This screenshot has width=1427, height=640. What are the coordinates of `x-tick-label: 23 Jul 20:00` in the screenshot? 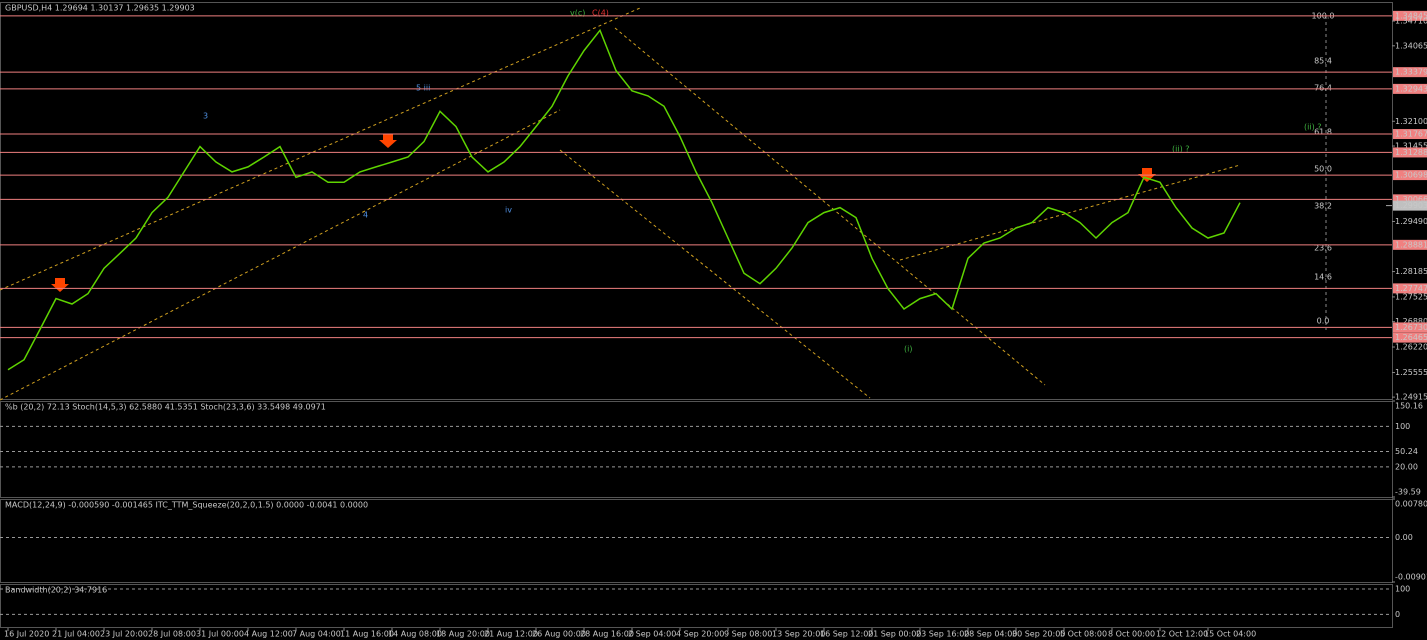 It's located at (124, 634).